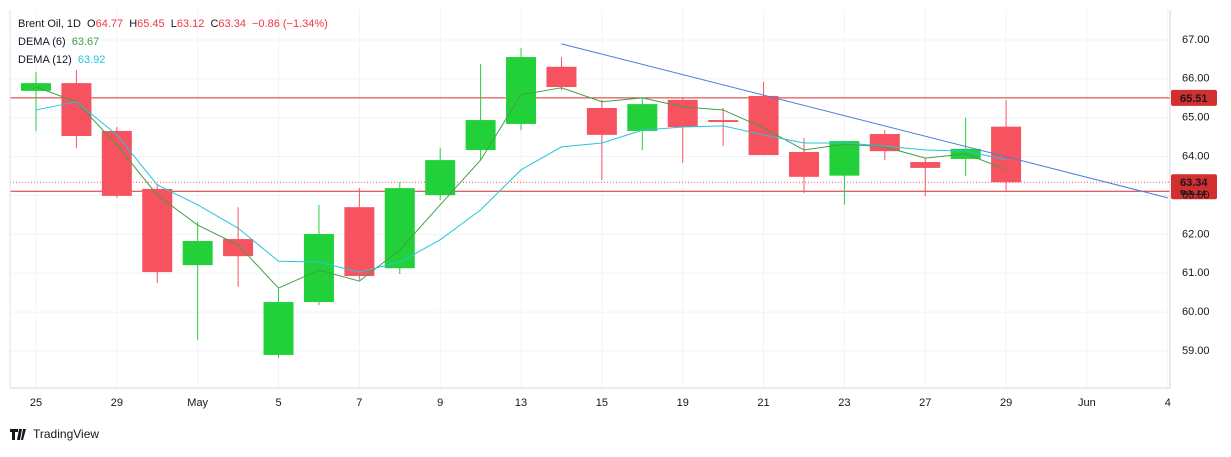  I want to click on x-tick-label: 5, so click(278, 403).